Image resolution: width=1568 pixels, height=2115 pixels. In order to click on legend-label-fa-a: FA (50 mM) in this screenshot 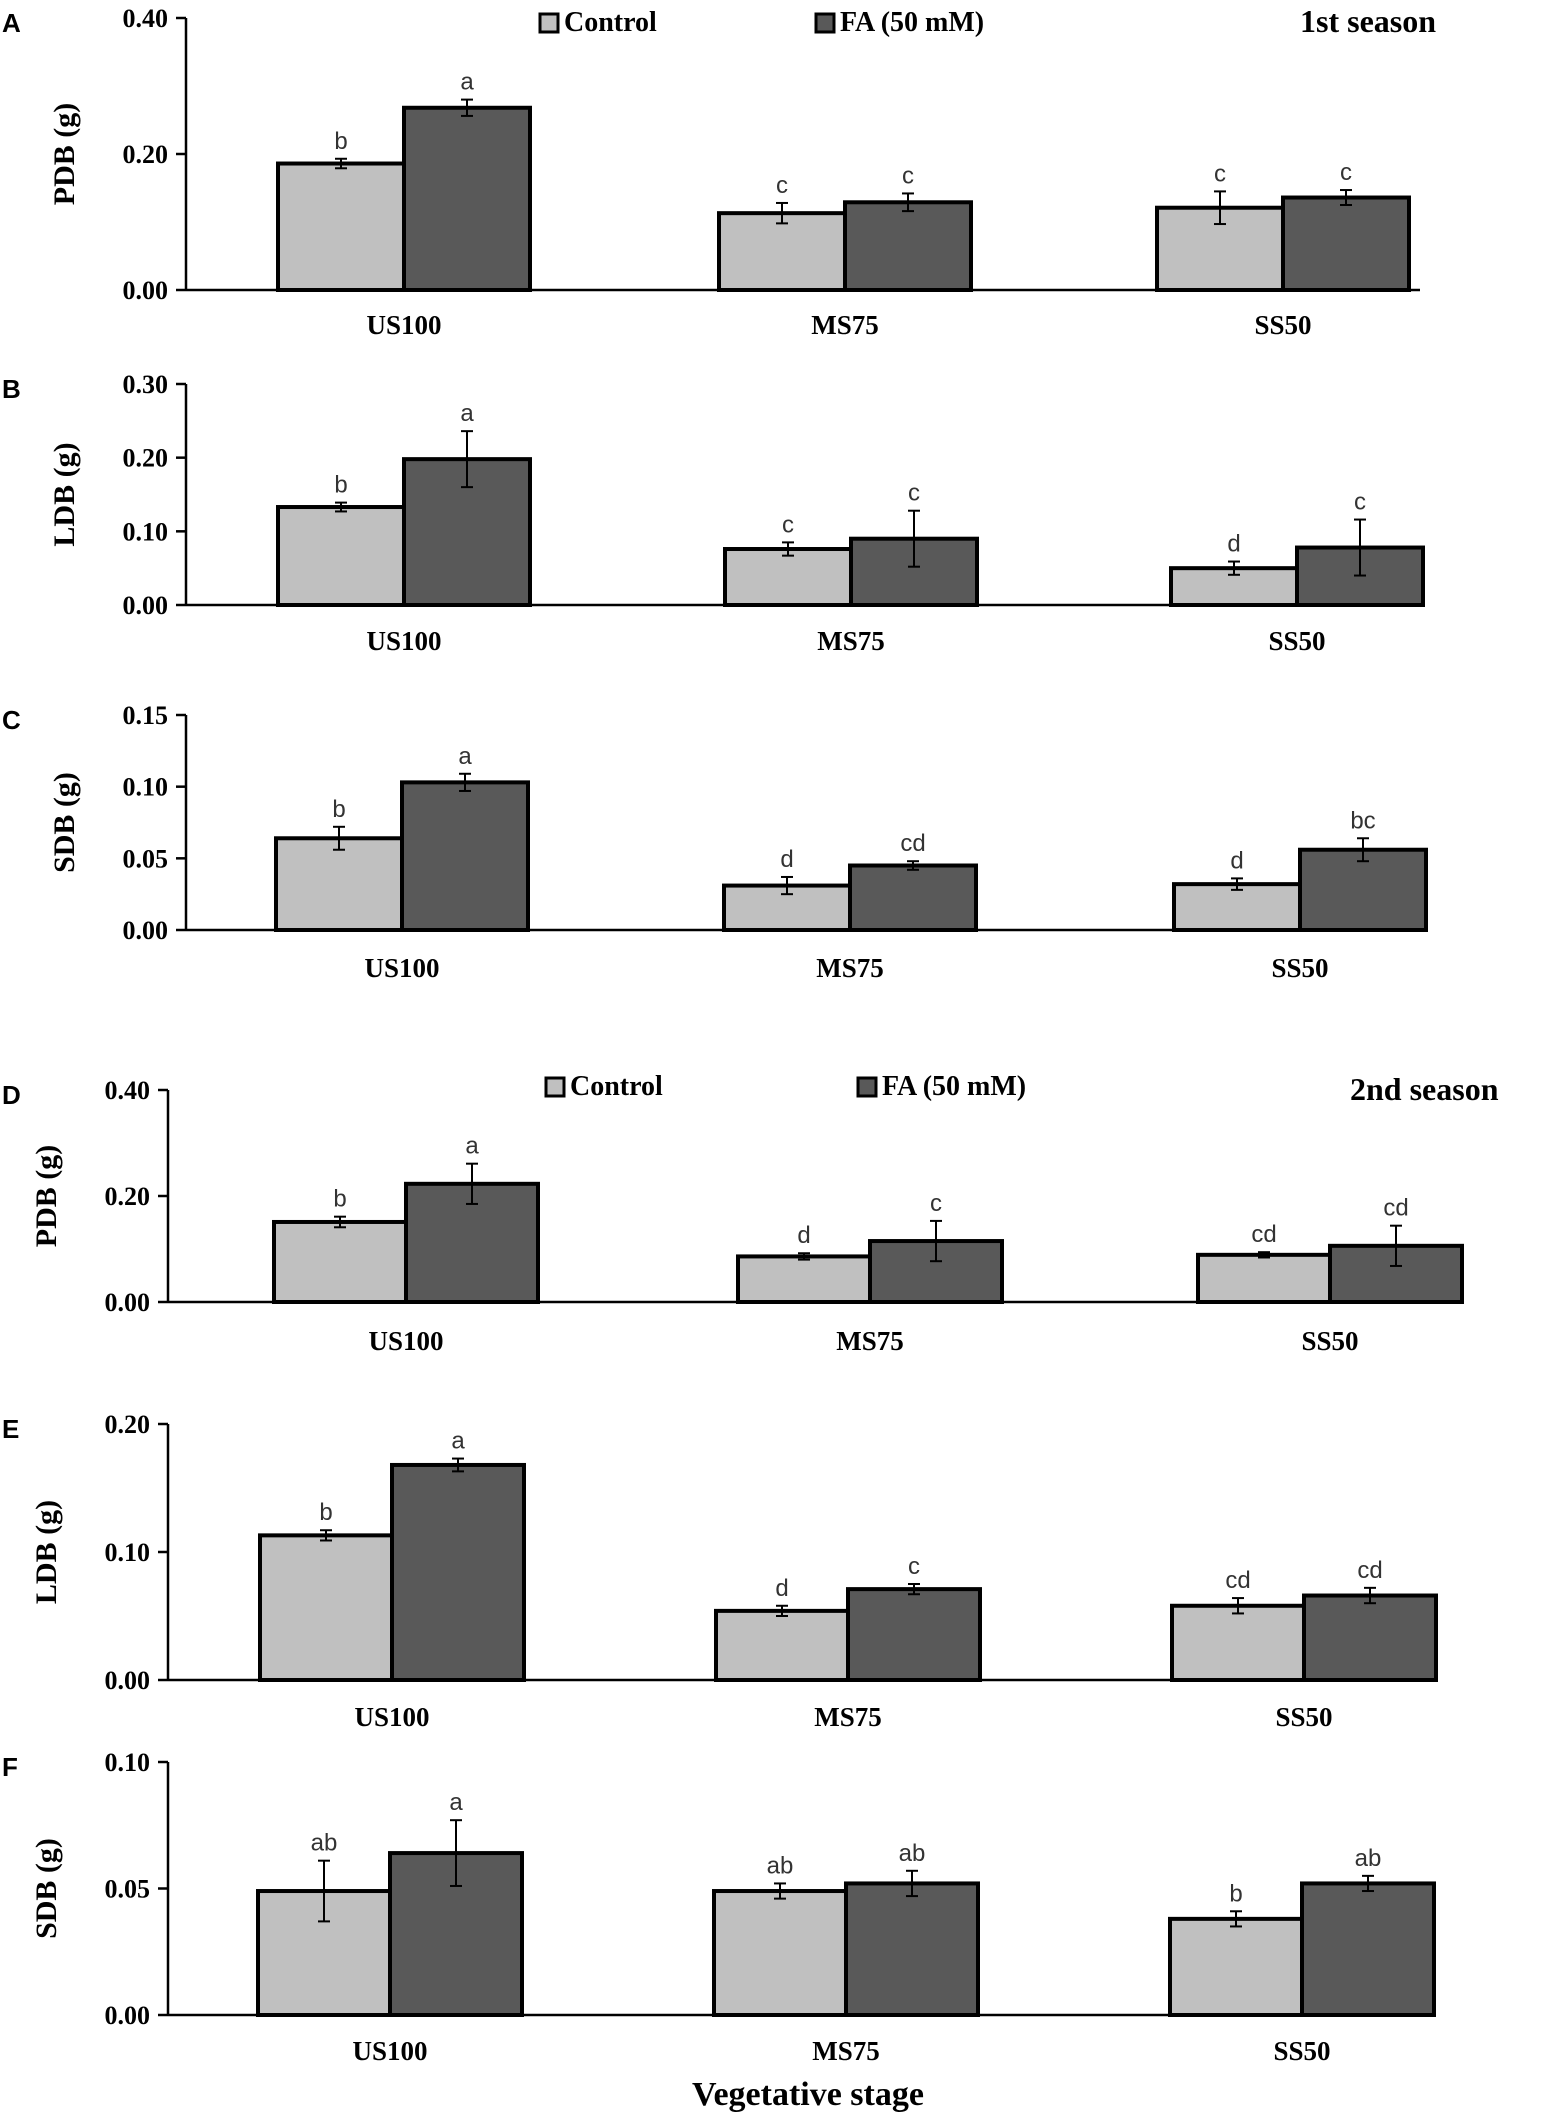, I will do `click(912, 22)`.